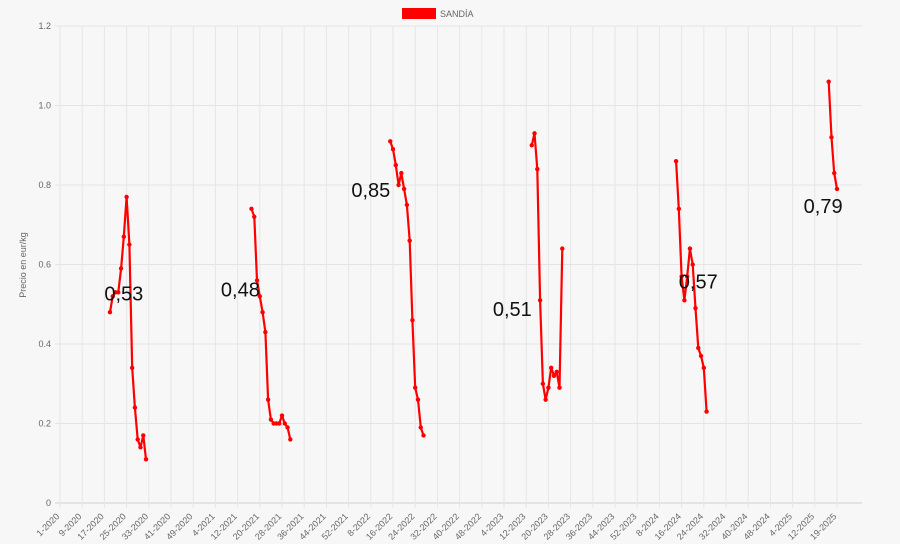 The image size is (900, 544). I want to click on y-tick-label: 1.2, so click(44, 26).